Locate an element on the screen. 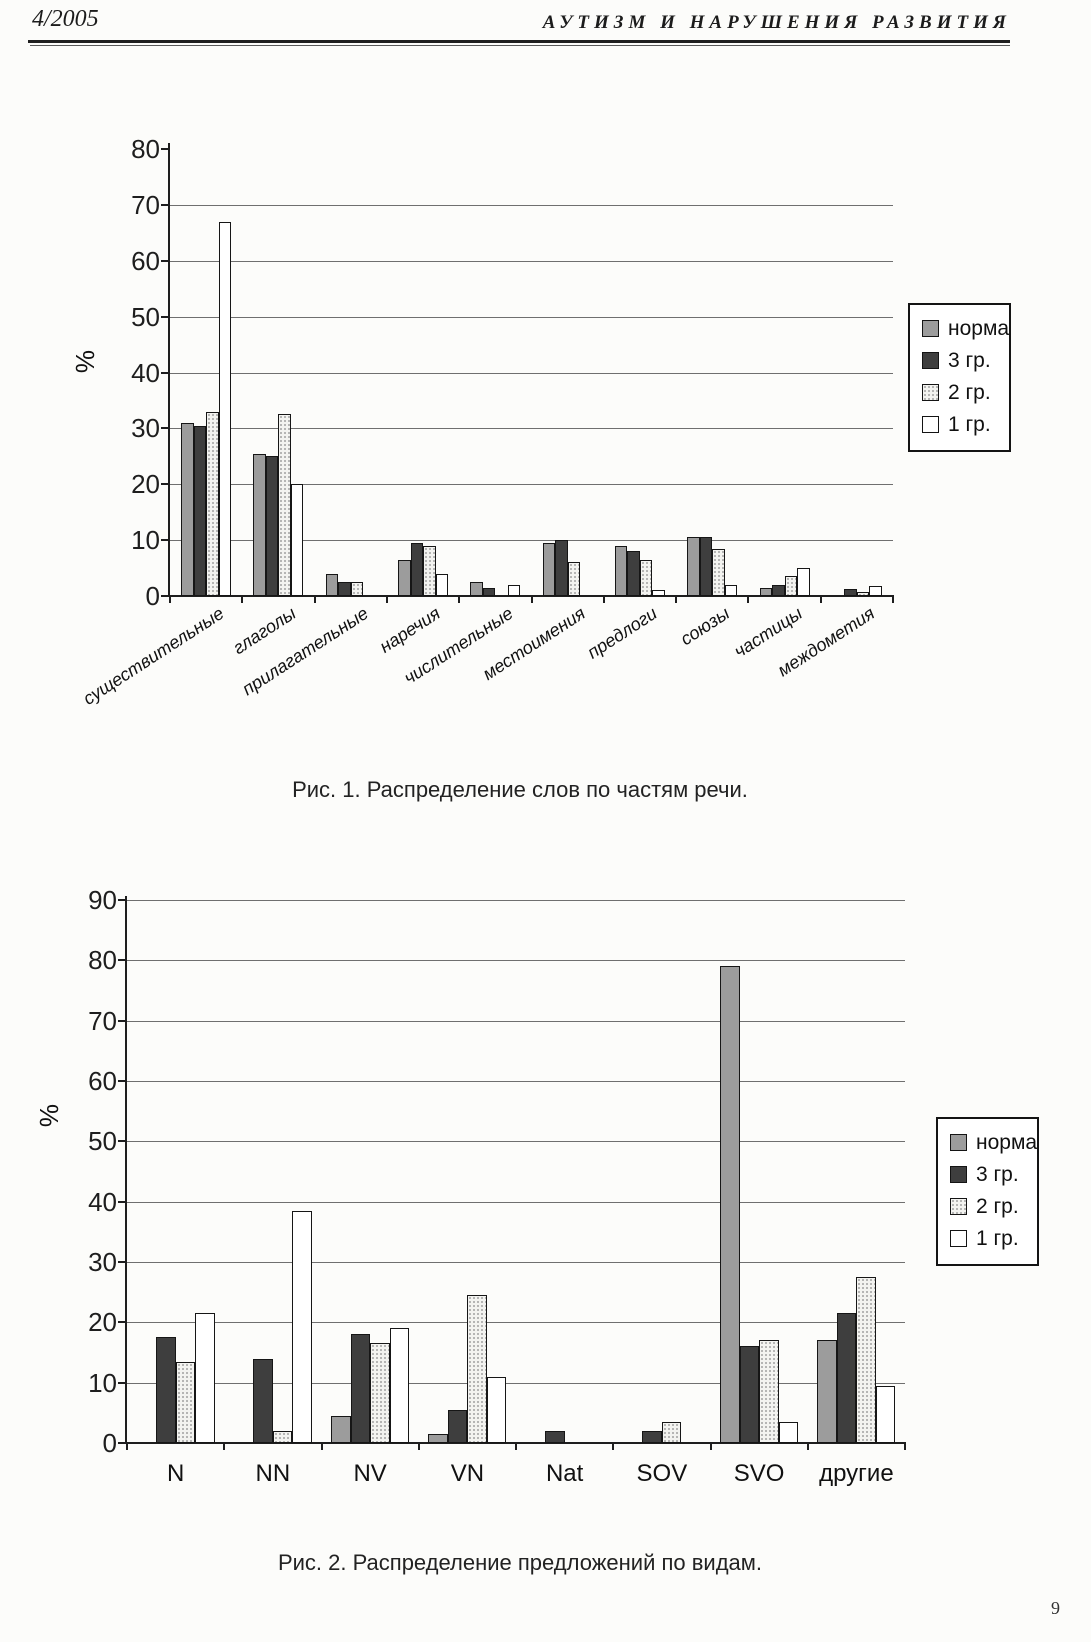 This screenshot has height=1642, width=1091. bar-VN-3 гр. is located at coordinates (457, 1426).